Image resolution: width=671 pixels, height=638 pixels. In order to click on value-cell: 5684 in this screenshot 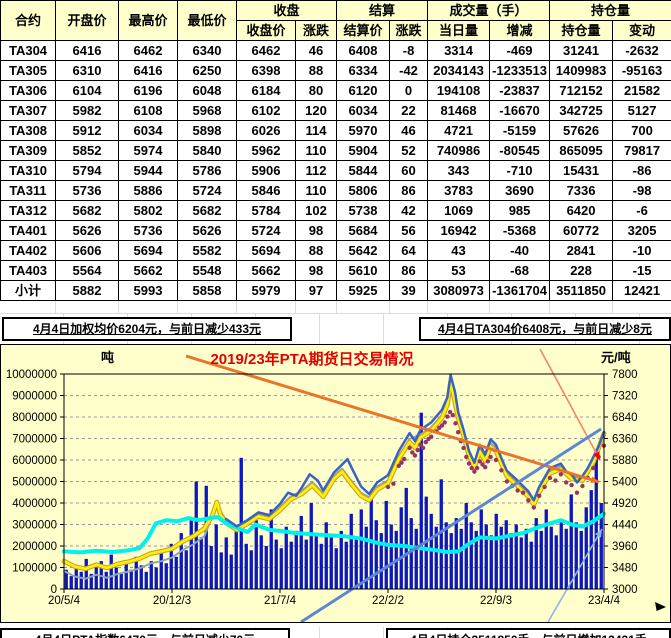, I will do `click(363, 230)`.